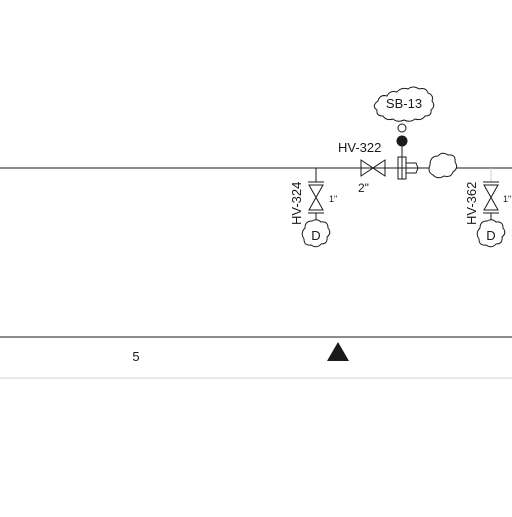 This screenshot has width=512, height=517. What do you see at coordinates (296, 203) in the screenshot?
I see `hv-324-label: HV-324` at bounding box center [296, 203].